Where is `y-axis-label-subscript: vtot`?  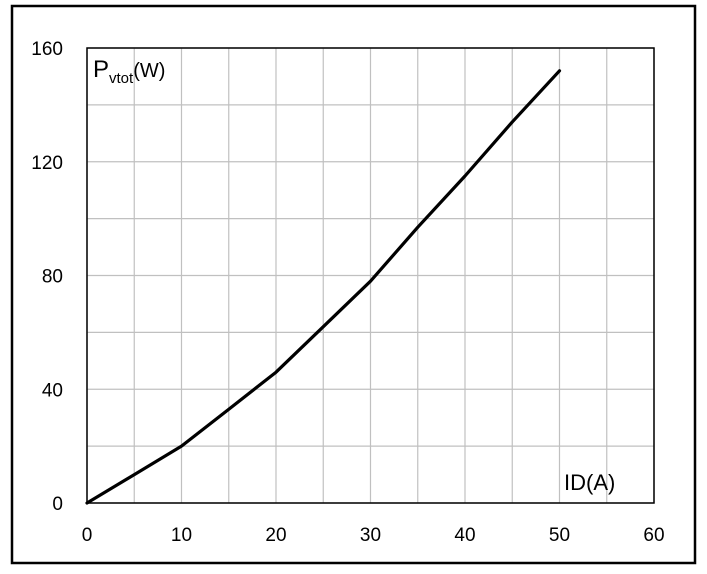
y-axis-label-subscript: vtot is located at coordinates (121, 78).